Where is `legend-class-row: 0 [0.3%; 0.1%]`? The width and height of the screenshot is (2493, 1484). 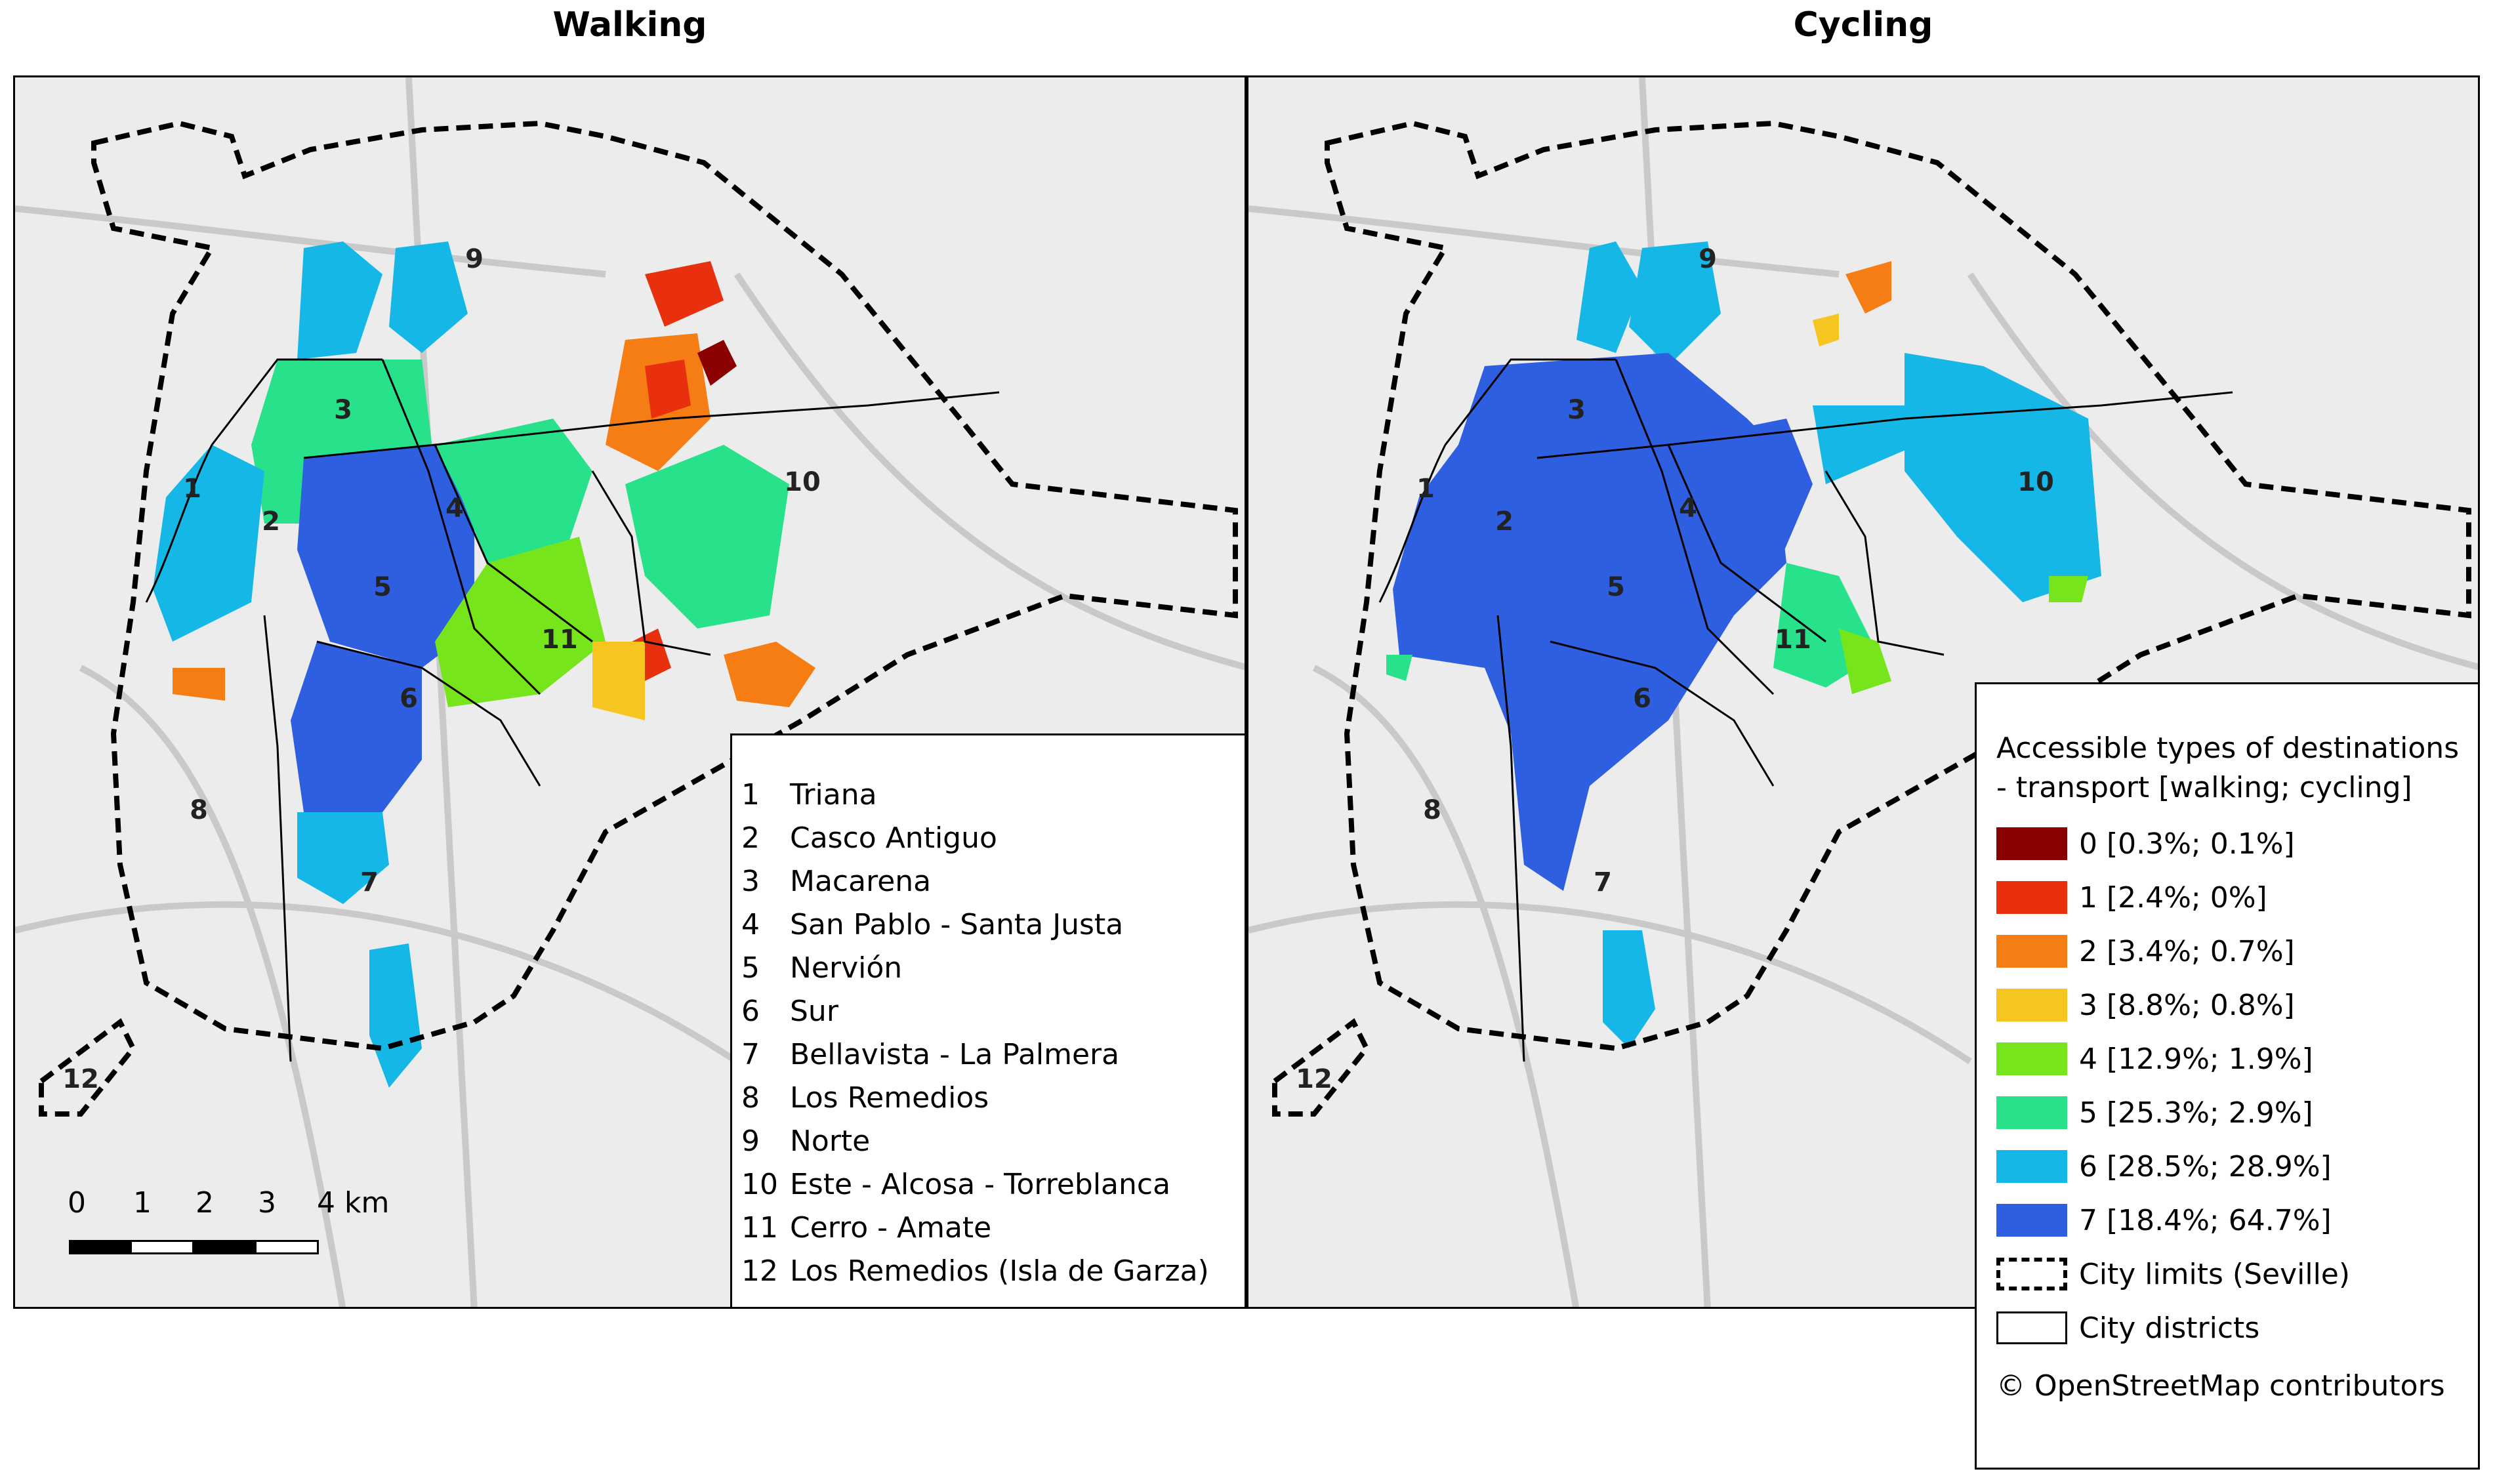 legend-class-row: 0 [0.3%; 0.1%] is located at coordinates (2237, 844).